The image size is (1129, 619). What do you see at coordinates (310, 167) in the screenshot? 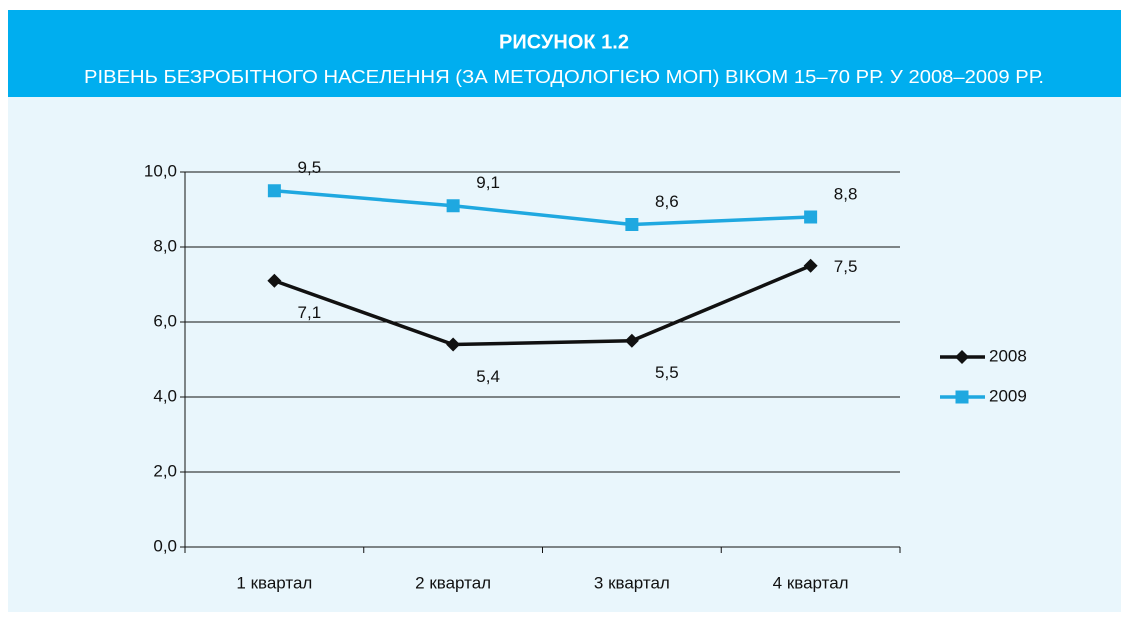
I see `data-label: 9,5` at bounding box center [310, 167].